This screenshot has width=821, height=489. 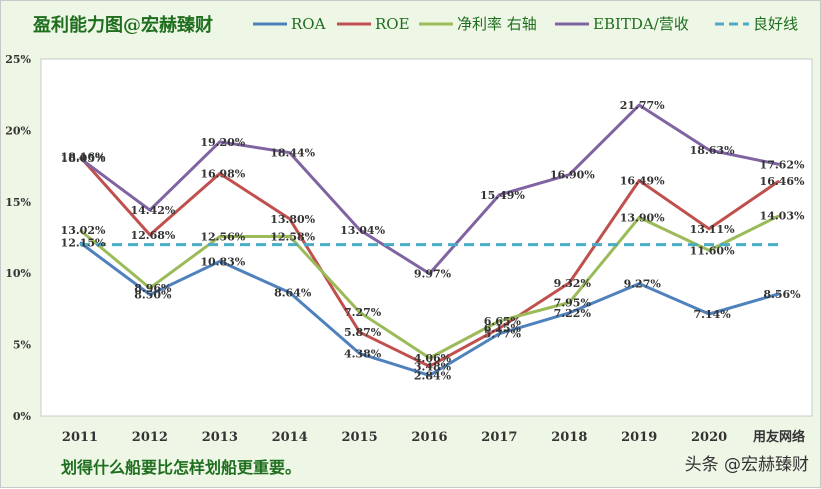 I want to click on data-label-ebitda: 21.77%, so click(x=642, y=105).